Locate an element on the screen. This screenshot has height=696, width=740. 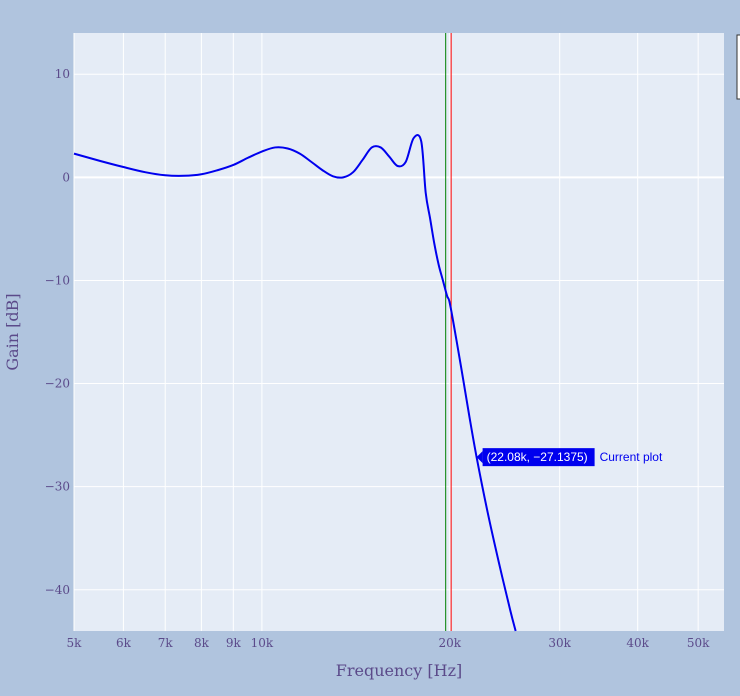
y-tick-label: 0 is located at coordinates (66, 177).